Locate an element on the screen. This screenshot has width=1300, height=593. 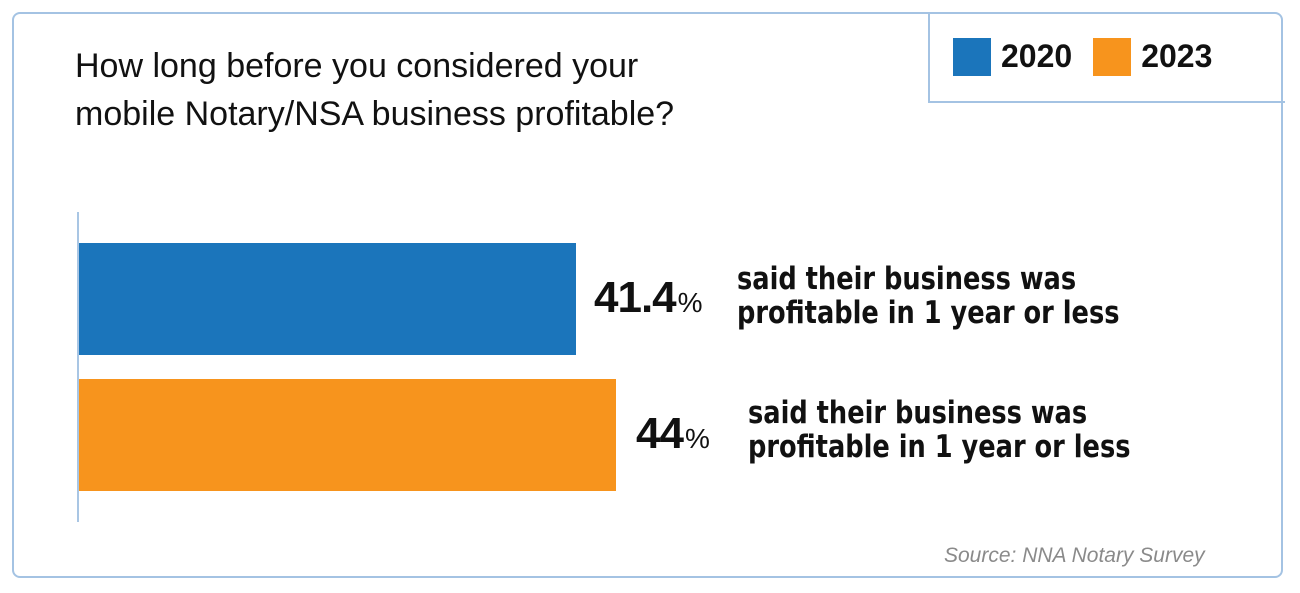
value-label-2023: 44% is located at coordinates (673, 436).